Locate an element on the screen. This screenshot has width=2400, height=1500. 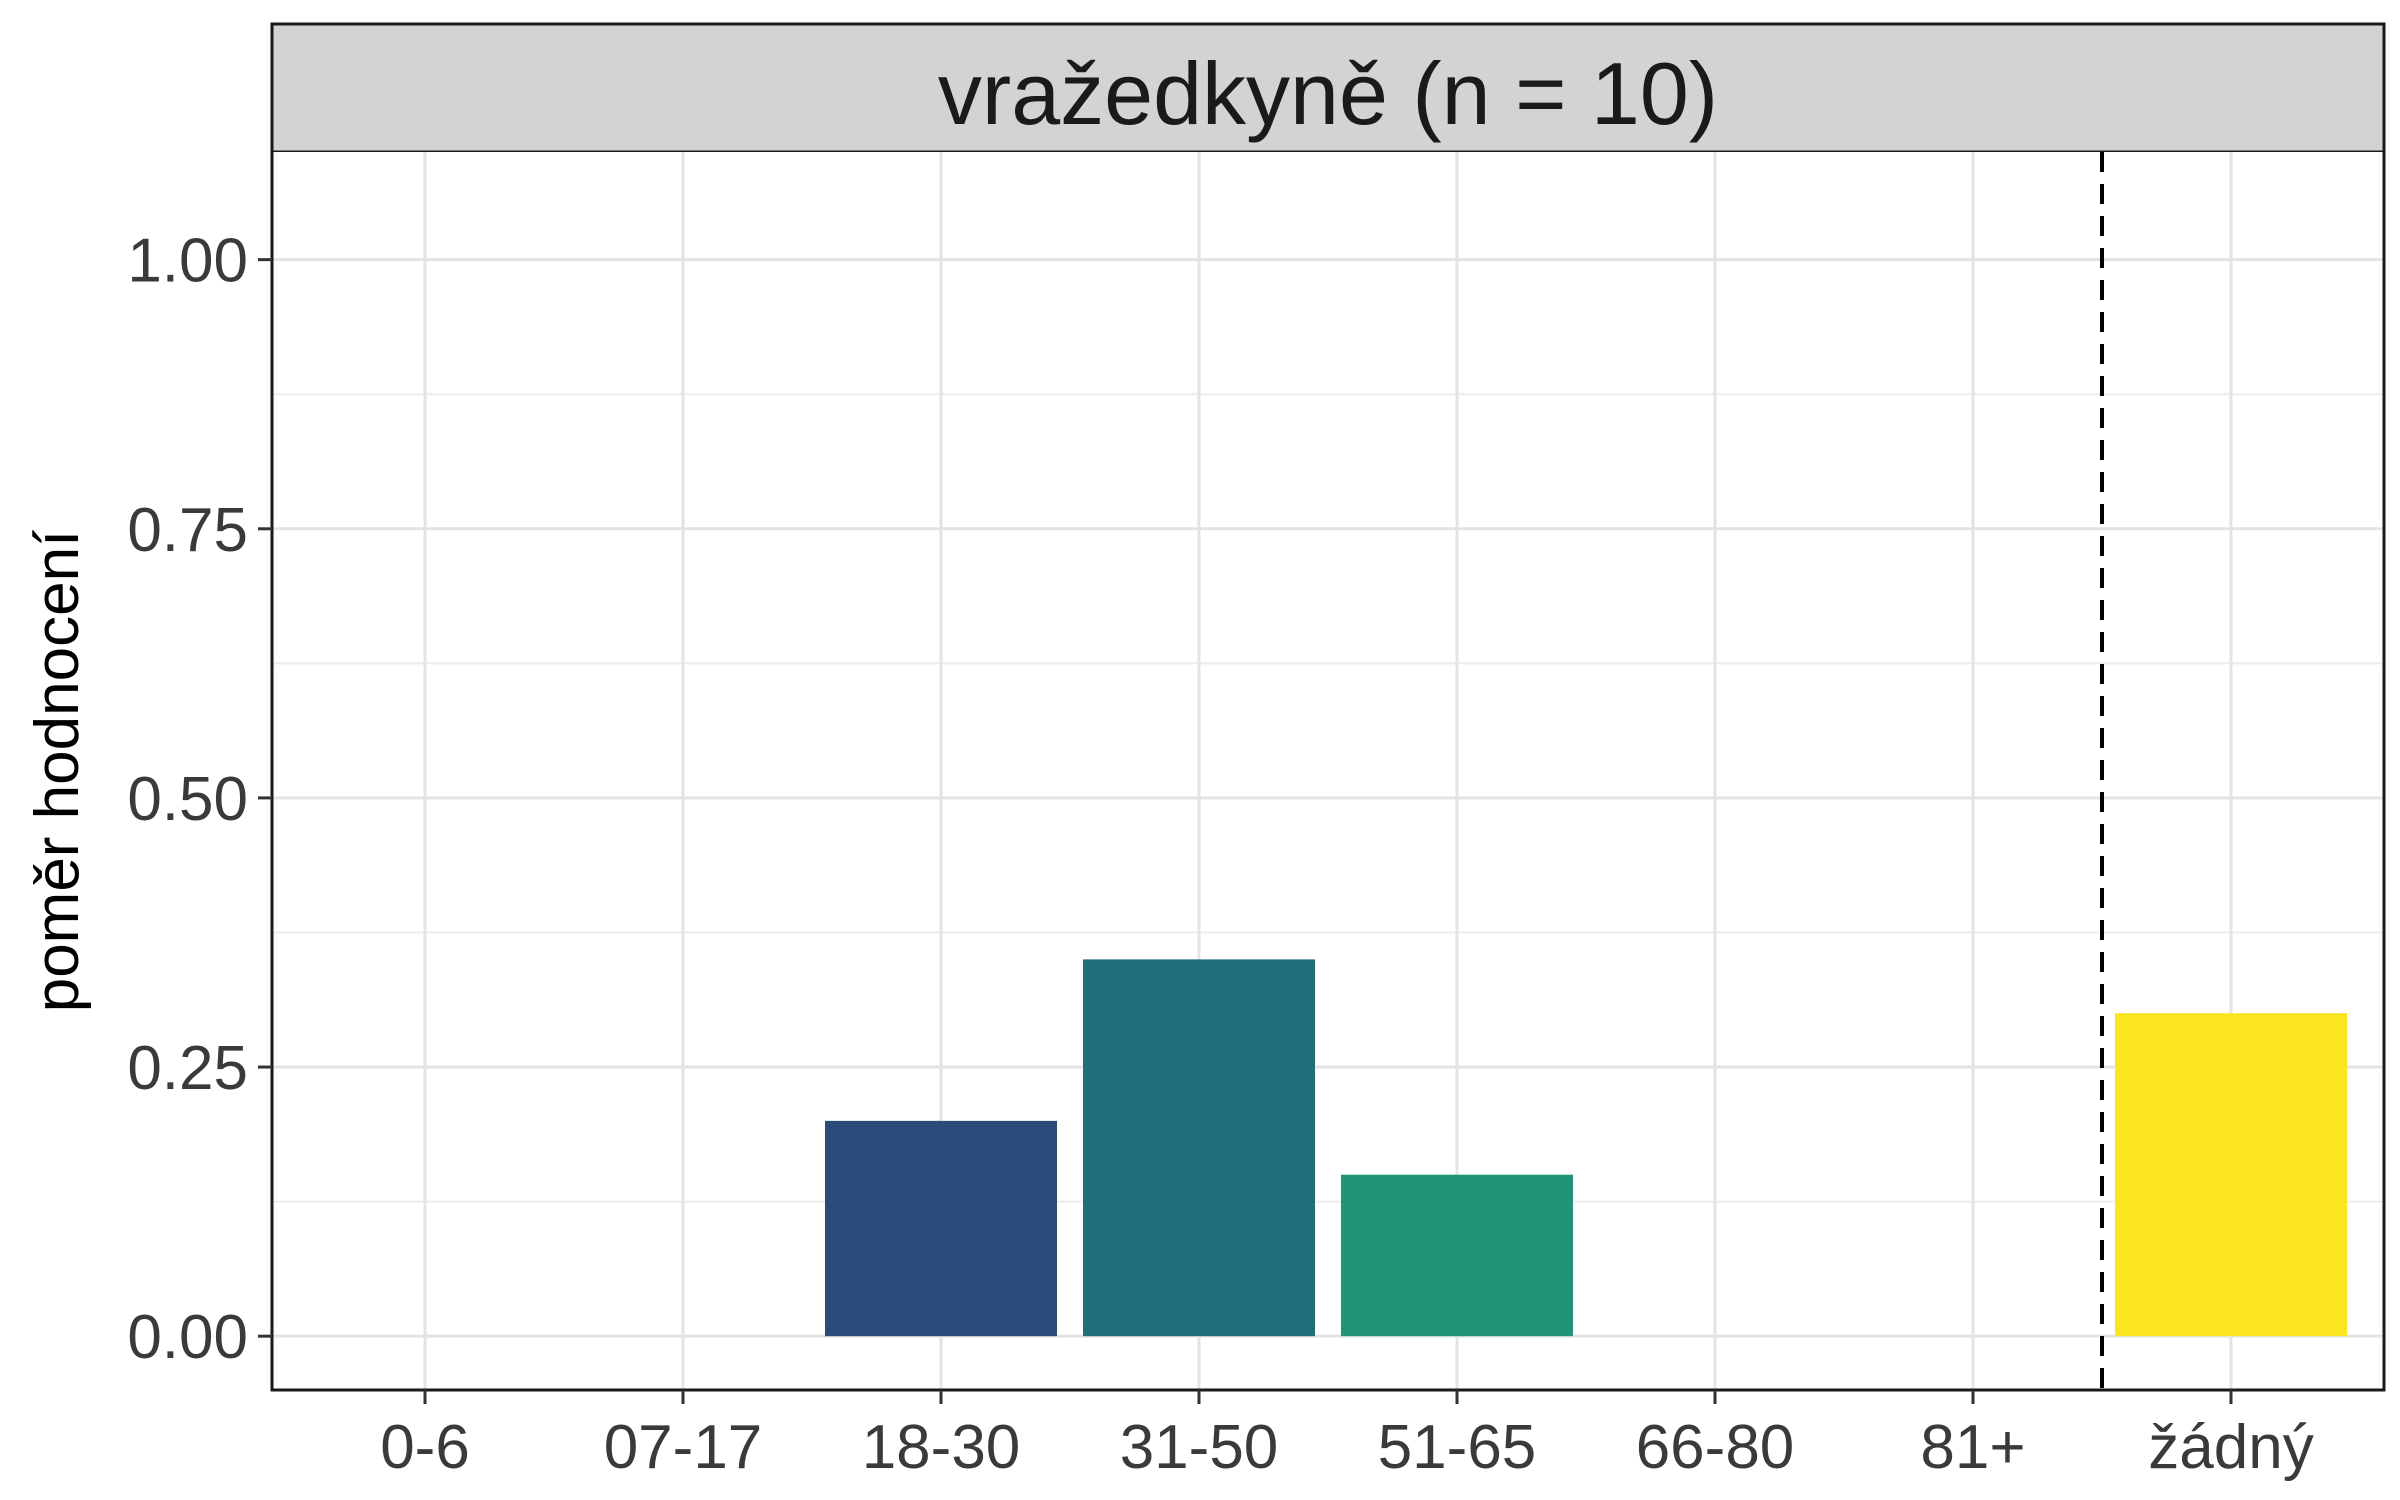
x-tick-label: 51-65 is located at coordinates (1457, 1447).